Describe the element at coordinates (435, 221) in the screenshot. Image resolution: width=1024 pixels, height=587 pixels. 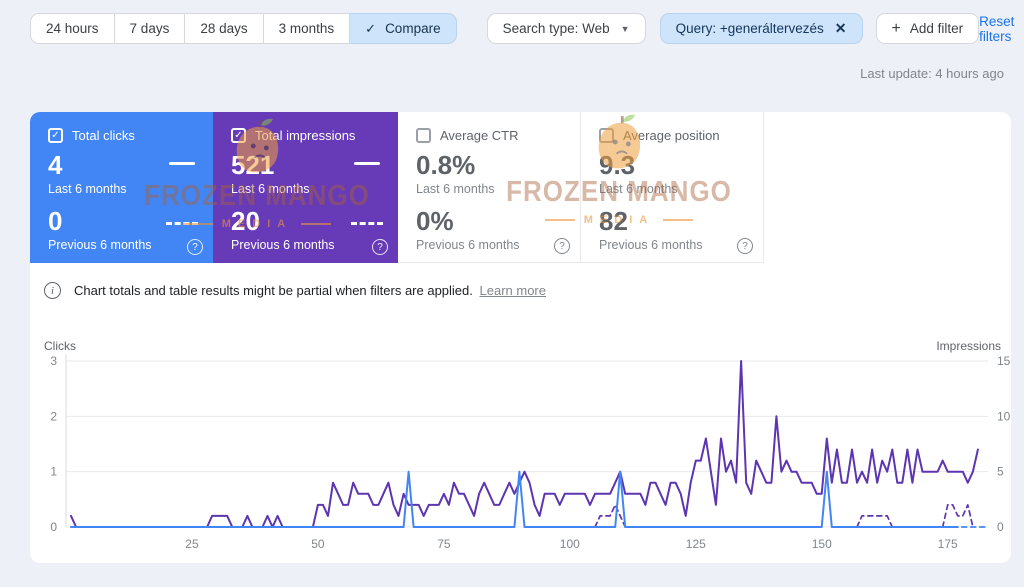
I see `tile-prev-value: 0%` at that location.